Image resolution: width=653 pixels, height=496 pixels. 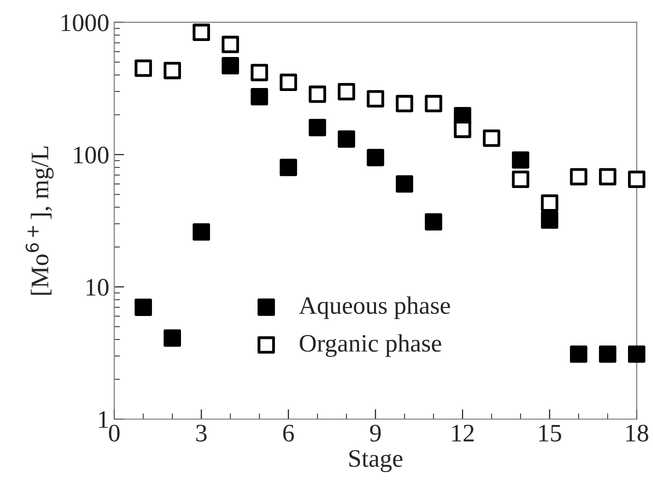 What do you see at coordinates (371, 345) in the screenshot?
I see `legend-label: Organic phase` at bounding box center [371, 345].